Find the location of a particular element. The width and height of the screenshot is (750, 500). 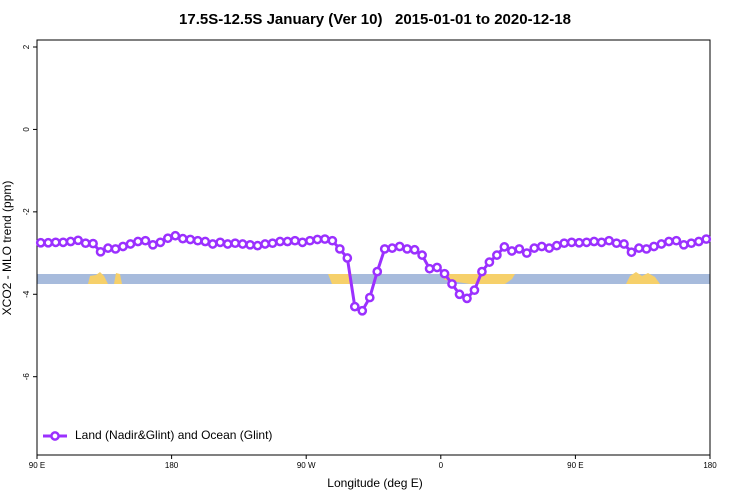

y-tick-label: -4 is located at coordinates (26, 294).